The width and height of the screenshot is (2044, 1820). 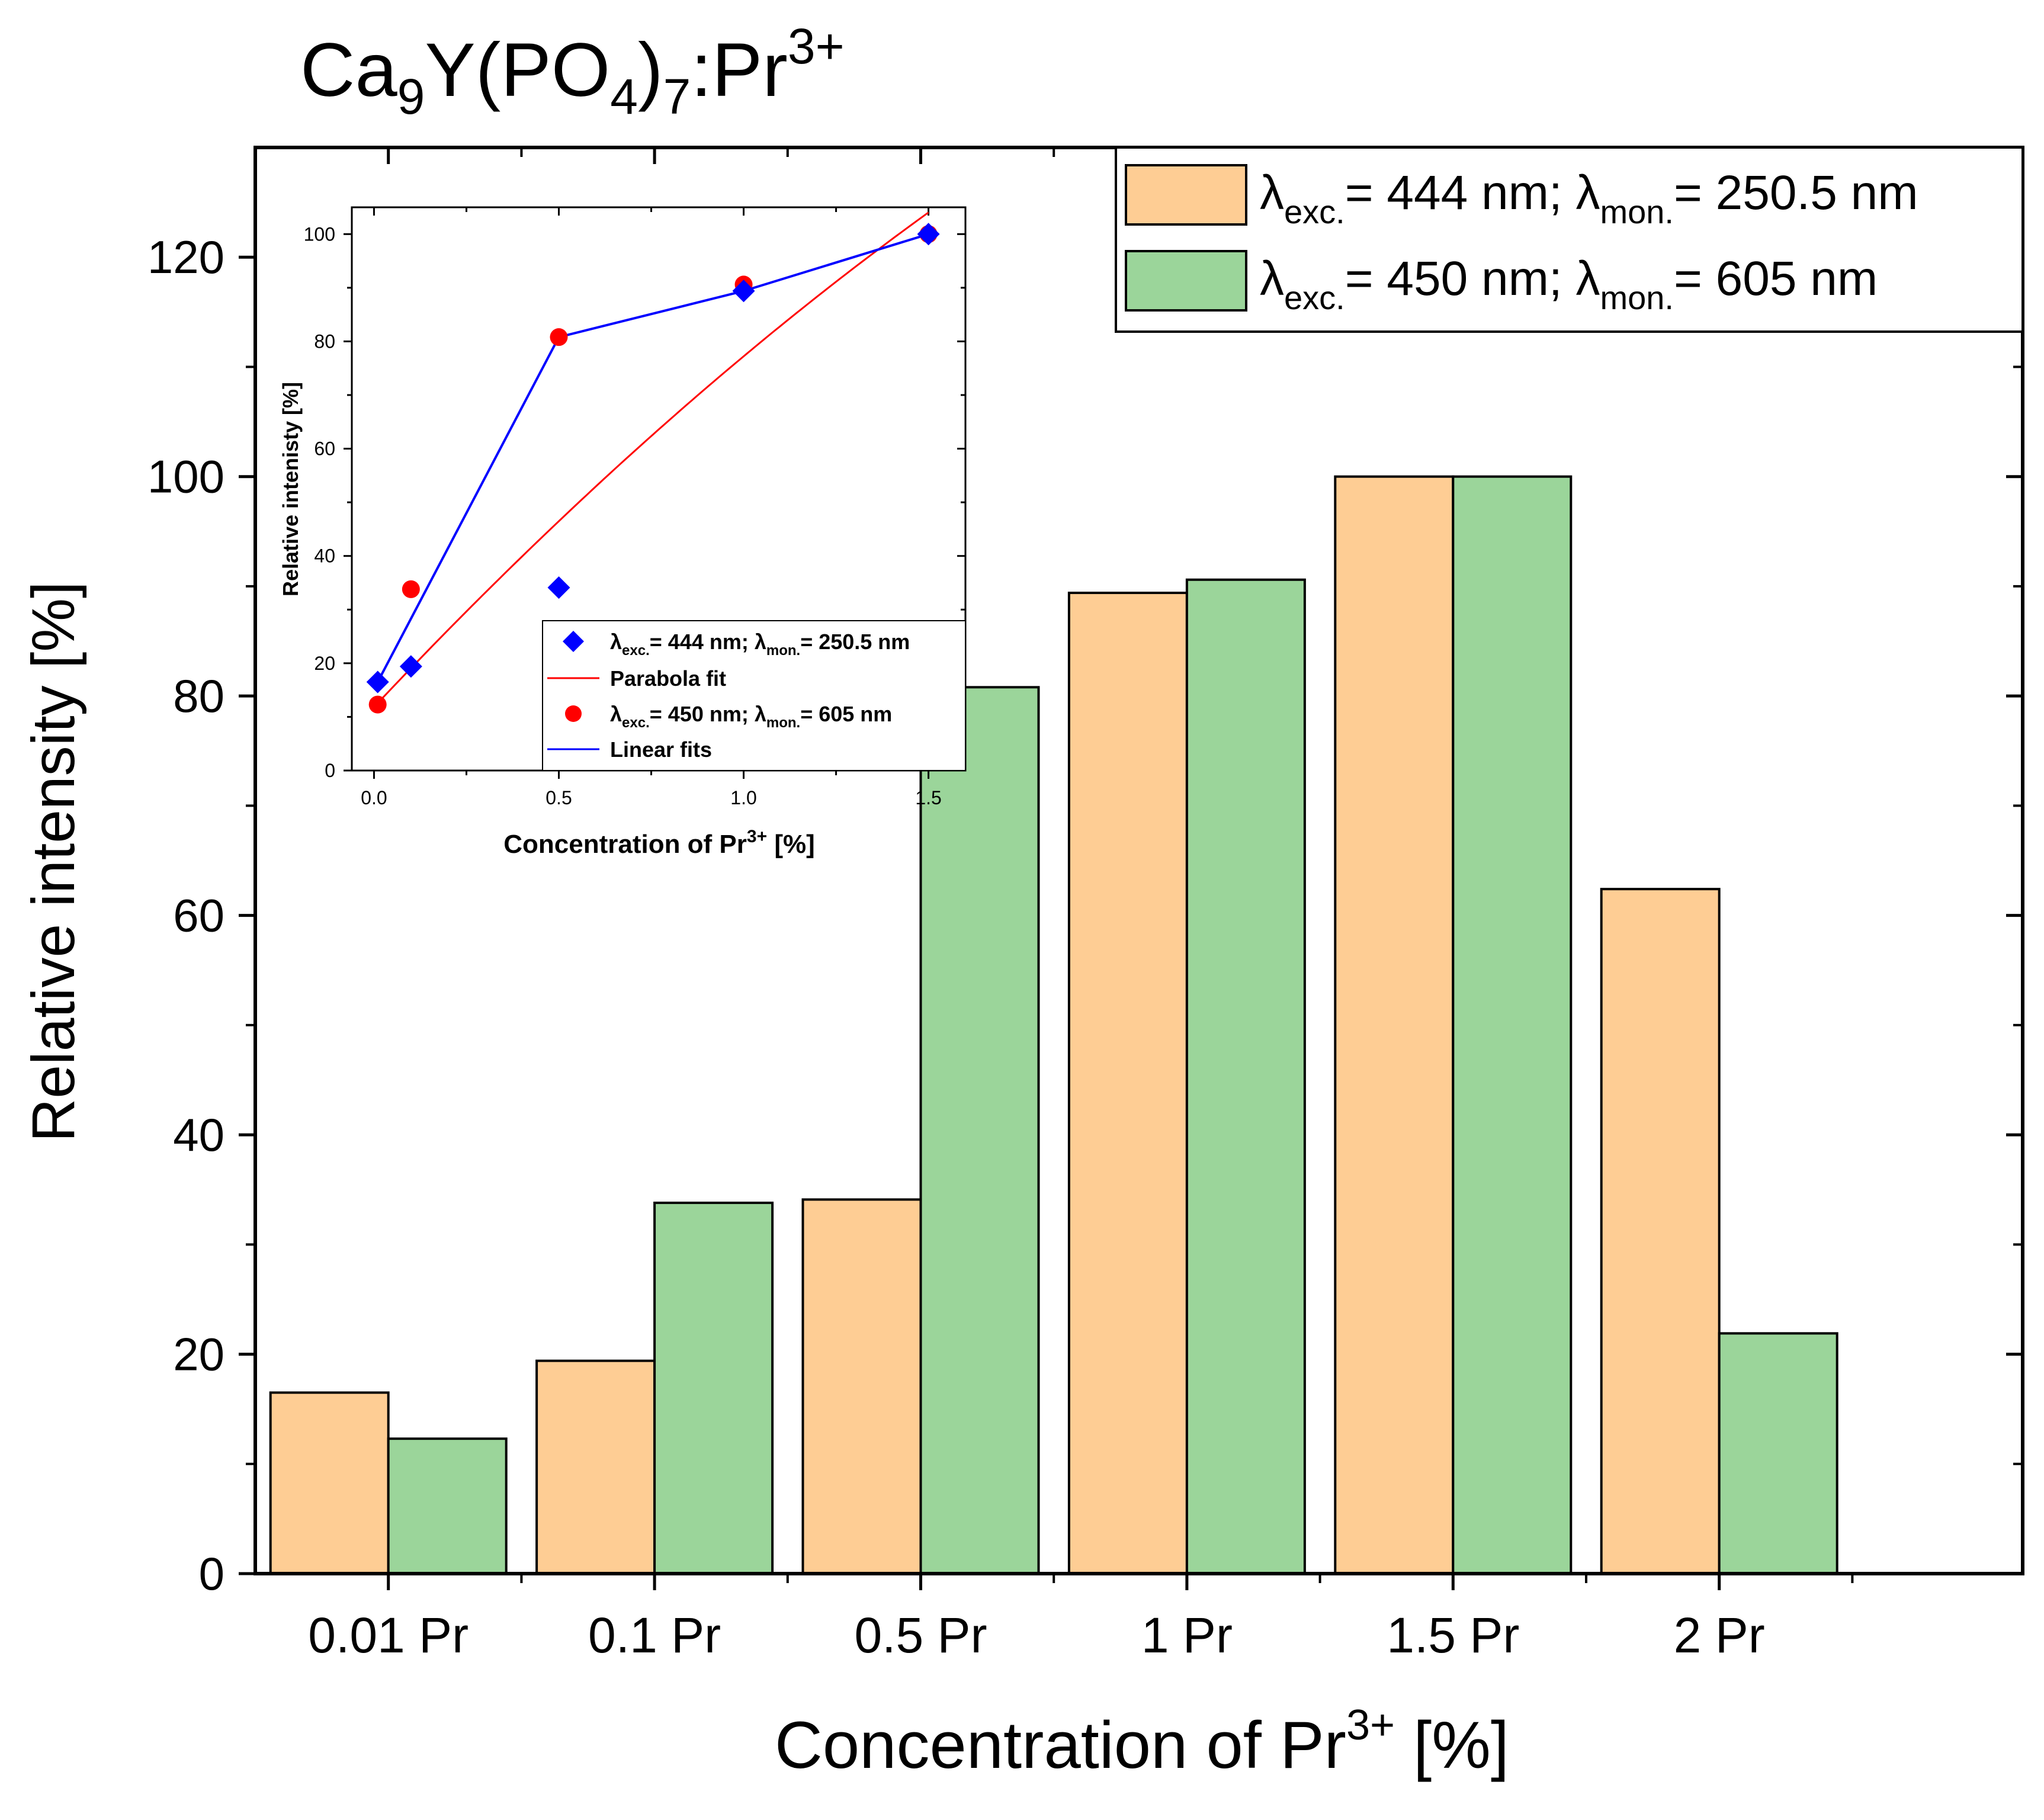 What do you see at coordinates (573, 71) in the screenshot?
I see `chart-title: Ca9Y(PO4)7:Pr3+` at bounding box center [573, 71].